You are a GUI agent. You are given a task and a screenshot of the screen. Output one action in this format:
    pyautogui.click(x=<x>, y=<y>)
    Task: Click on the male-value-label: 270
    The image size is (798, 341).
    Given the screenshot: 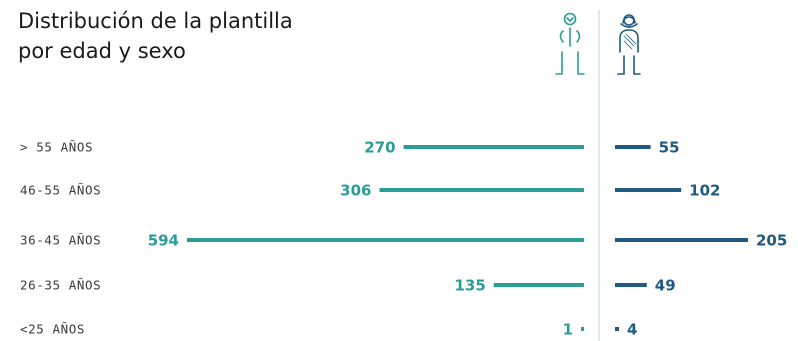 What is the action you would take?
    pyautogui.click(x=379, y=148)
    